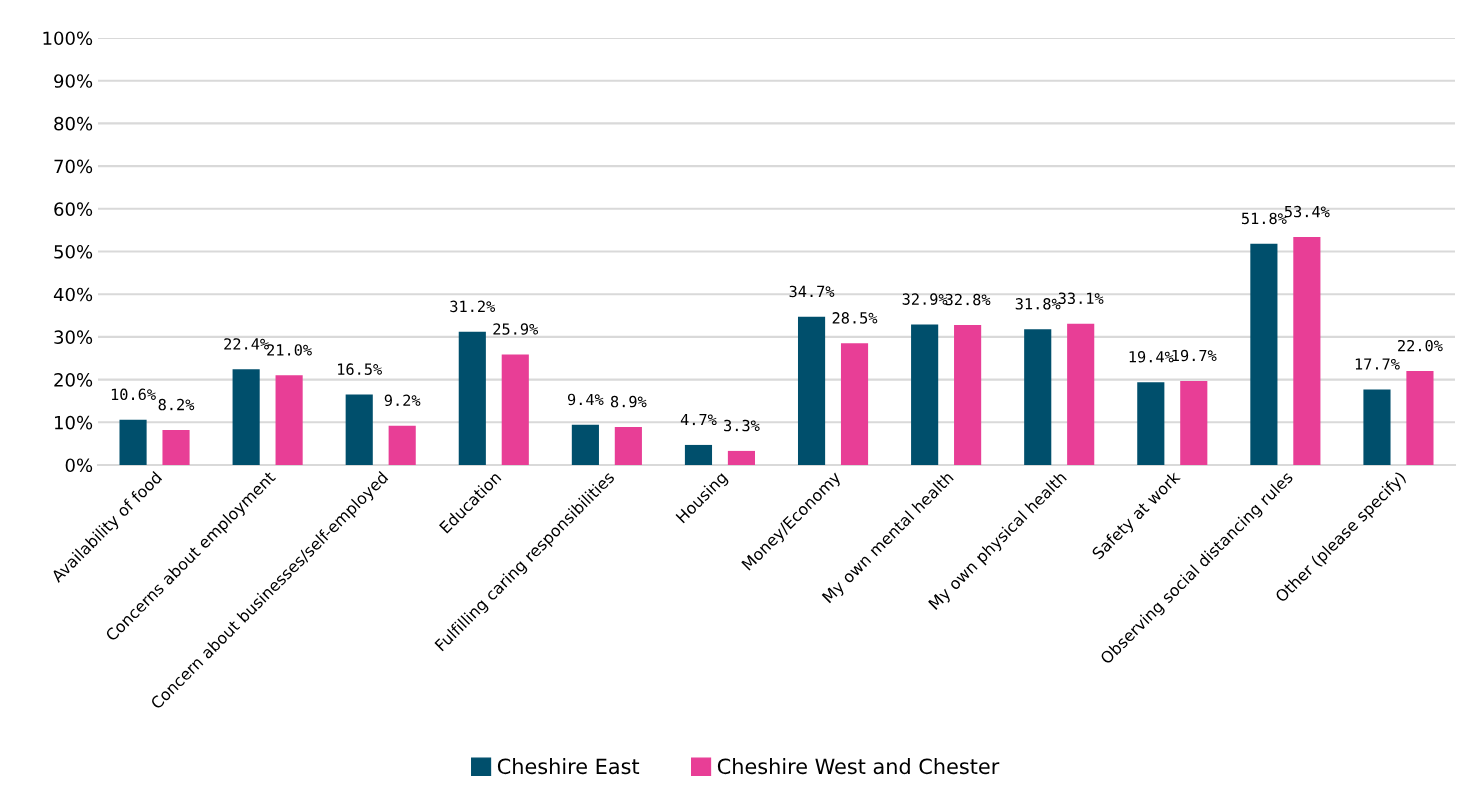 The height and width of the screenshot is (801, 1471). I want to click on data-label: 22.4%, so click(246, 344).